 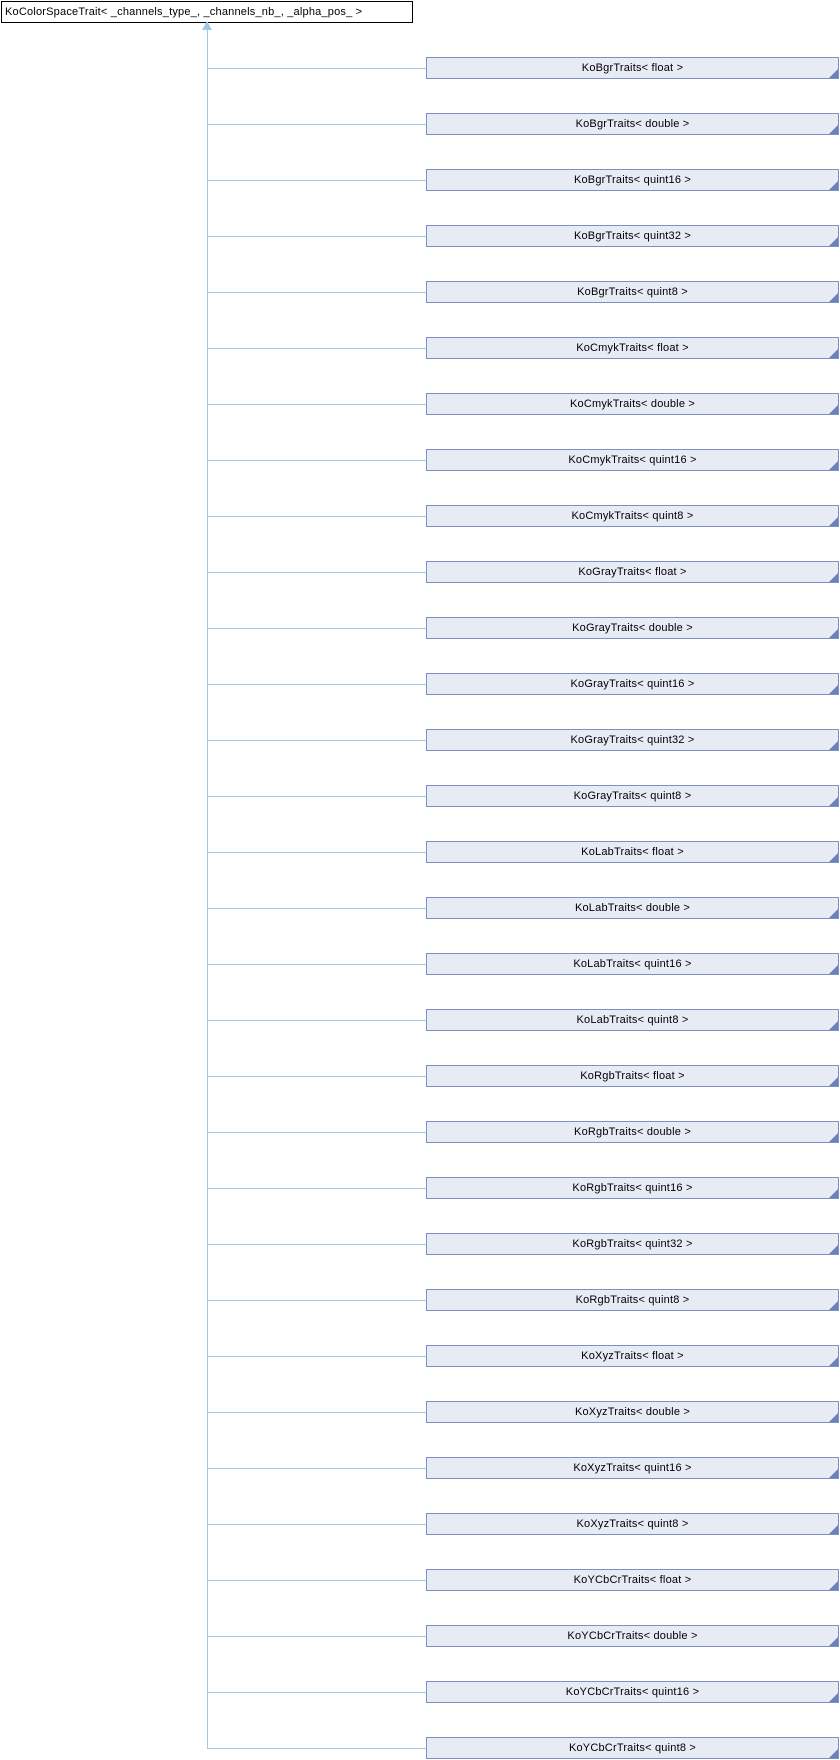 I want to click on derived-class-label: KoBgrTraits< quint32 >, so click(x=632, y=236).